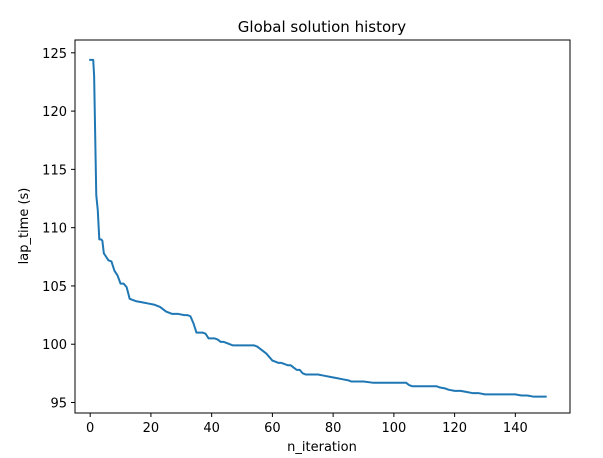 Image resolution: width=603 pixels, height=458 pixels. Describe the element at coordinates (54, 112) in the screenshot. I see `y-tick-label: 120` at that location.